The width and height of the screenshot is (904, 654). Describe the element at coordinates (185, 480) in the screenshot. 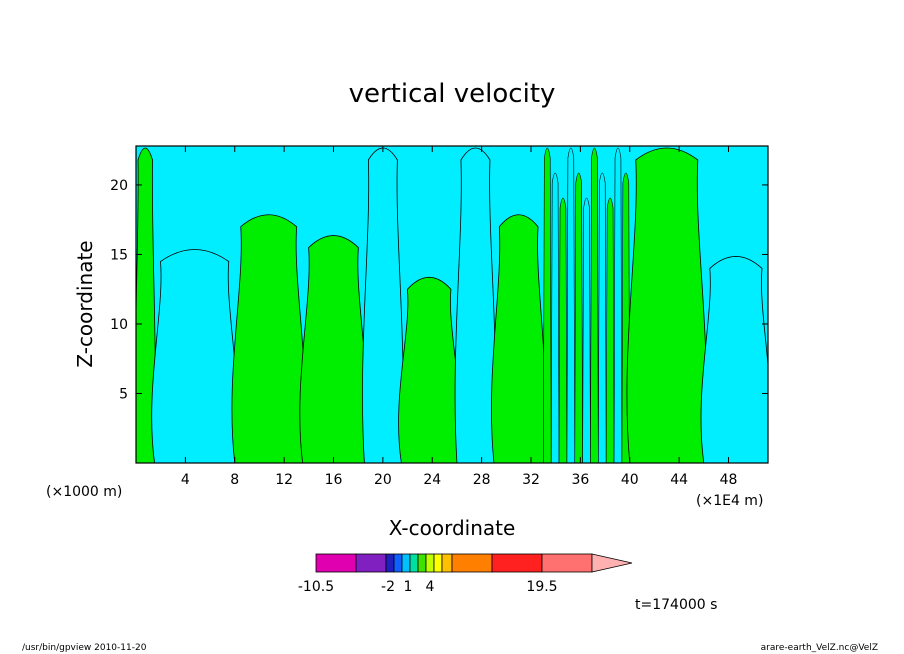

I see `x-tick-label: 4` at that location.